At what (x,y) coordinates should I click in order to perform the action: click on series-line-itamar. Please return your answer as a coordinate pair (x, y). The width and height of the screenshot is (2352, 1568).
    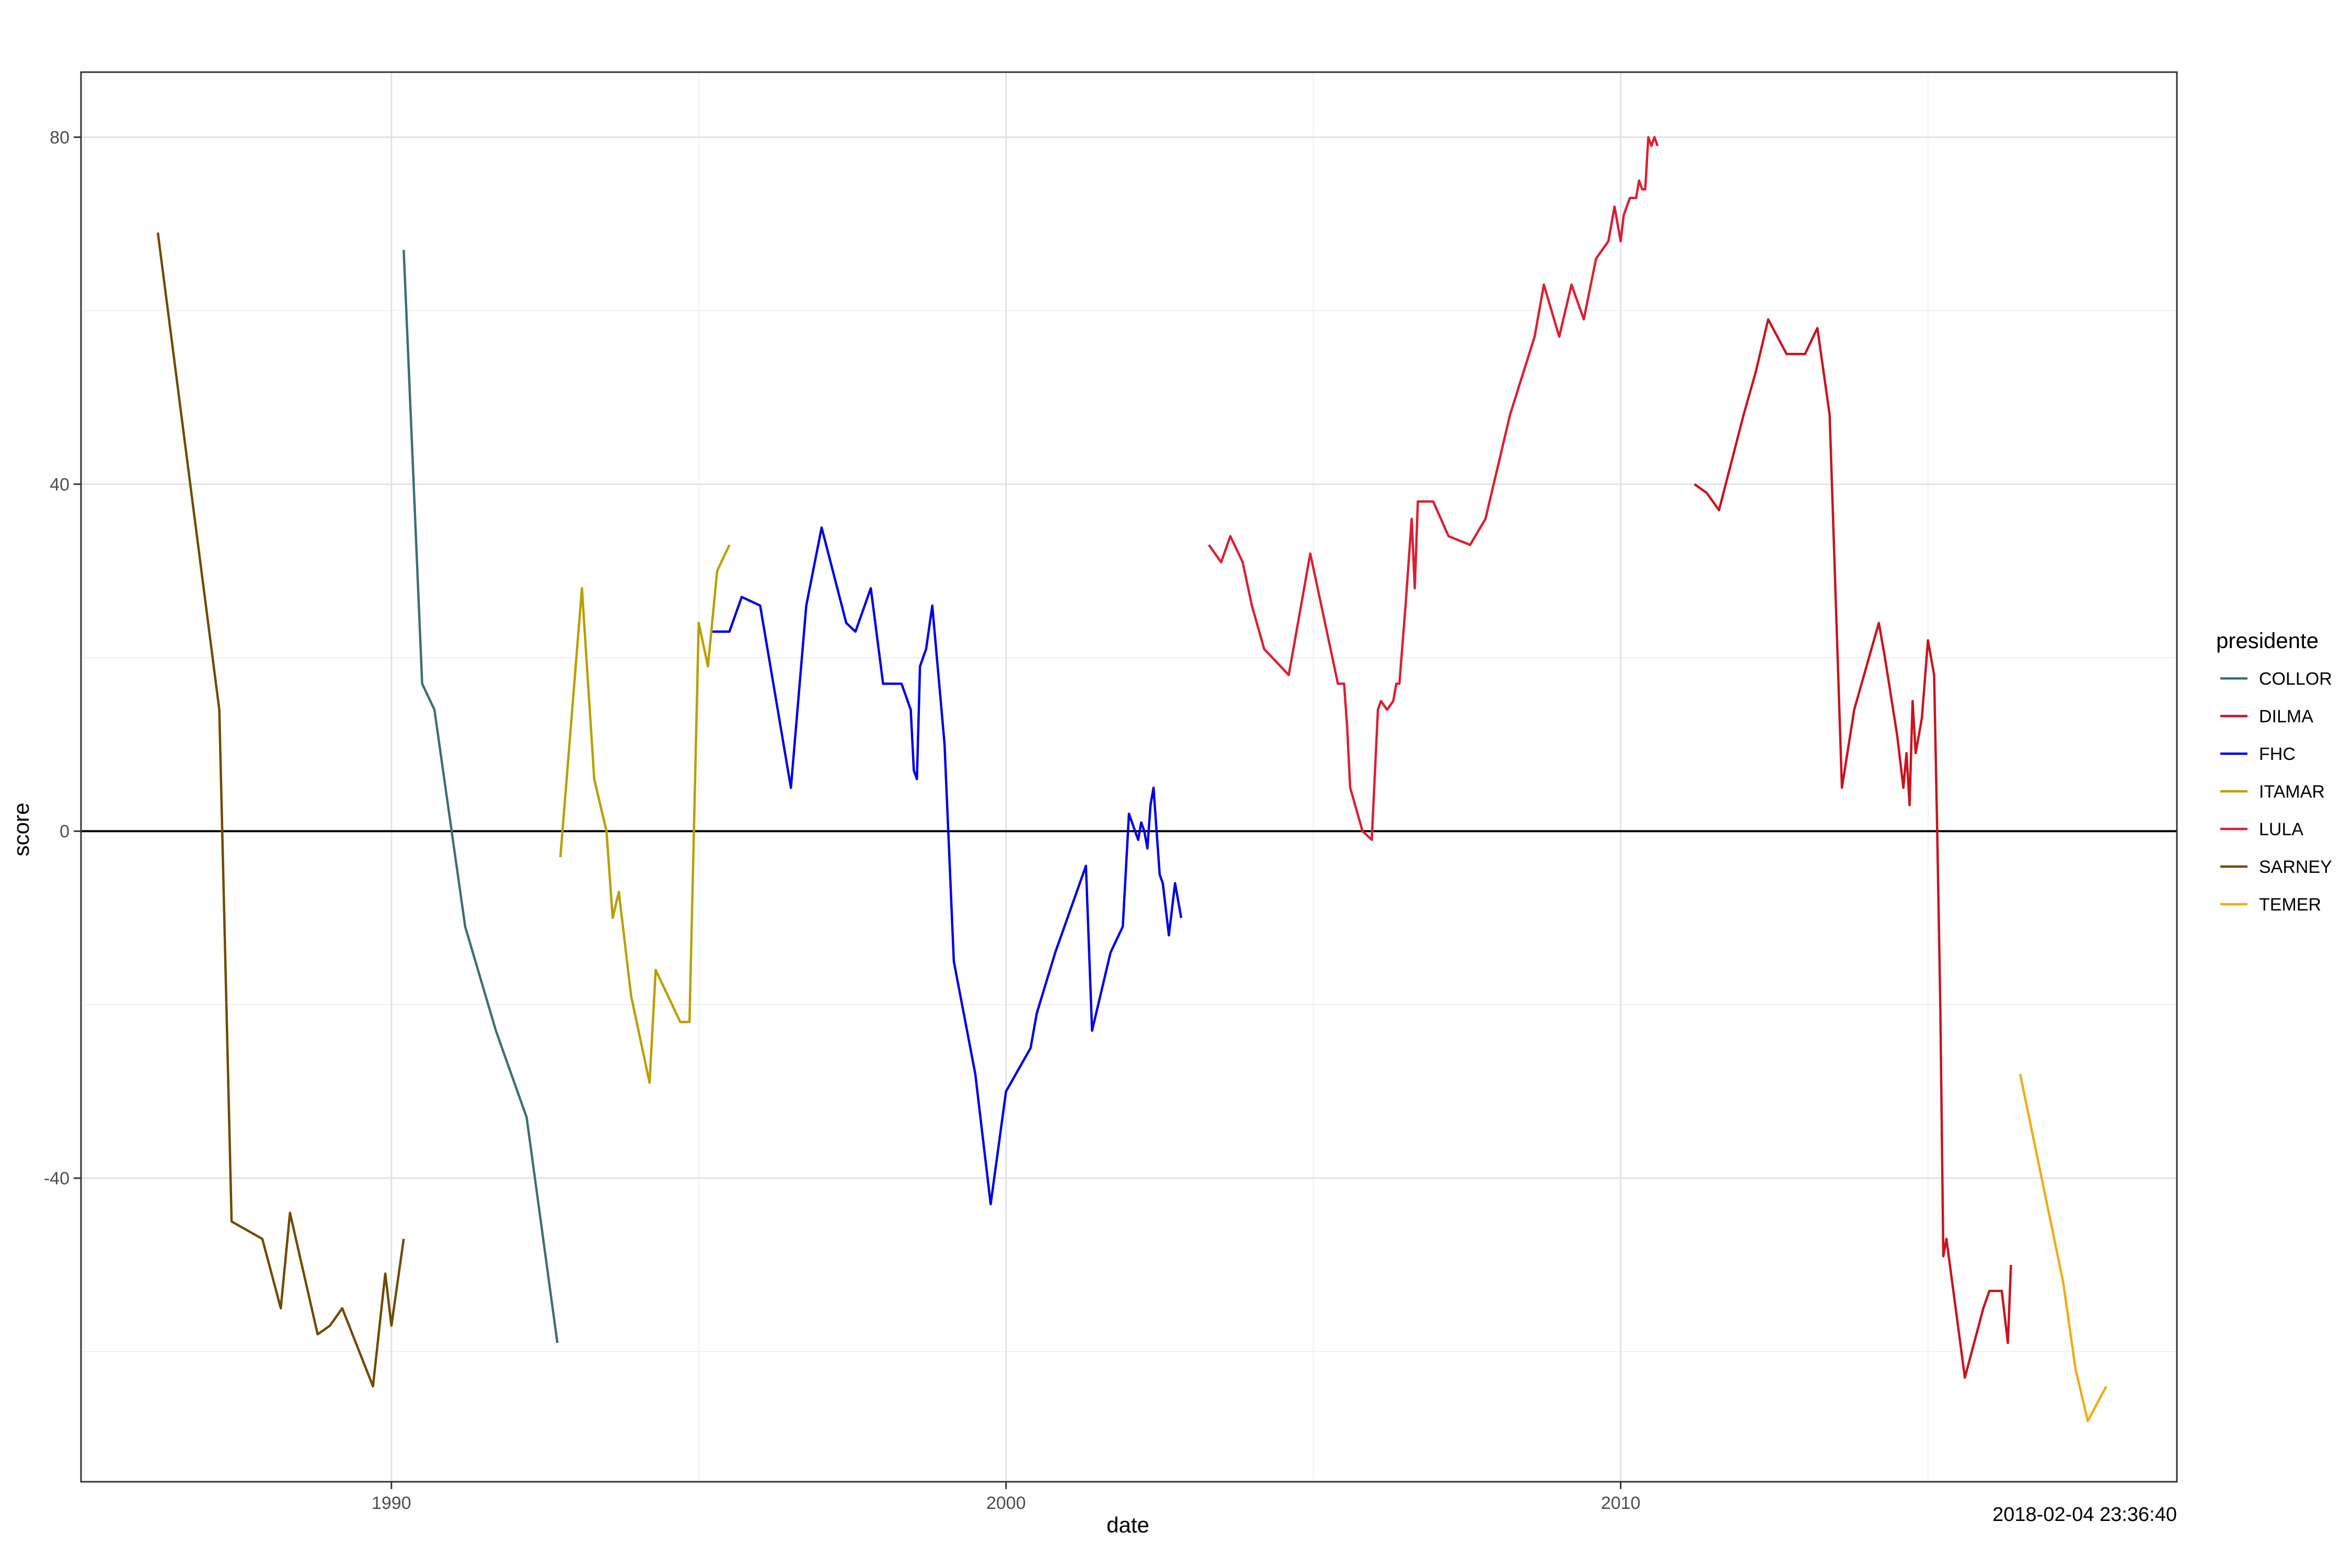
    Looking at the image, I should click on (645, 814).